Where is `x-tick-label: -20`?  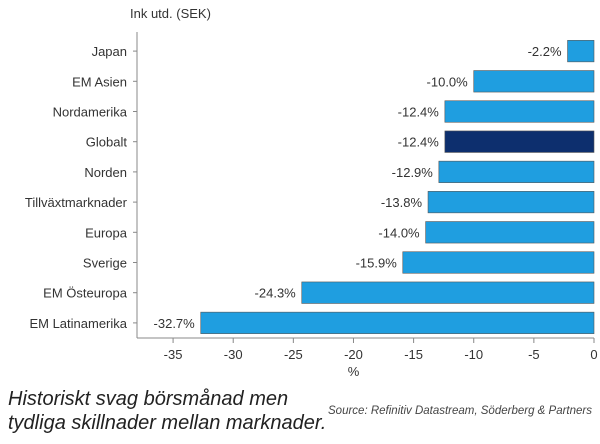 x-tick-label: -20 is located at coordinates (353, 354).